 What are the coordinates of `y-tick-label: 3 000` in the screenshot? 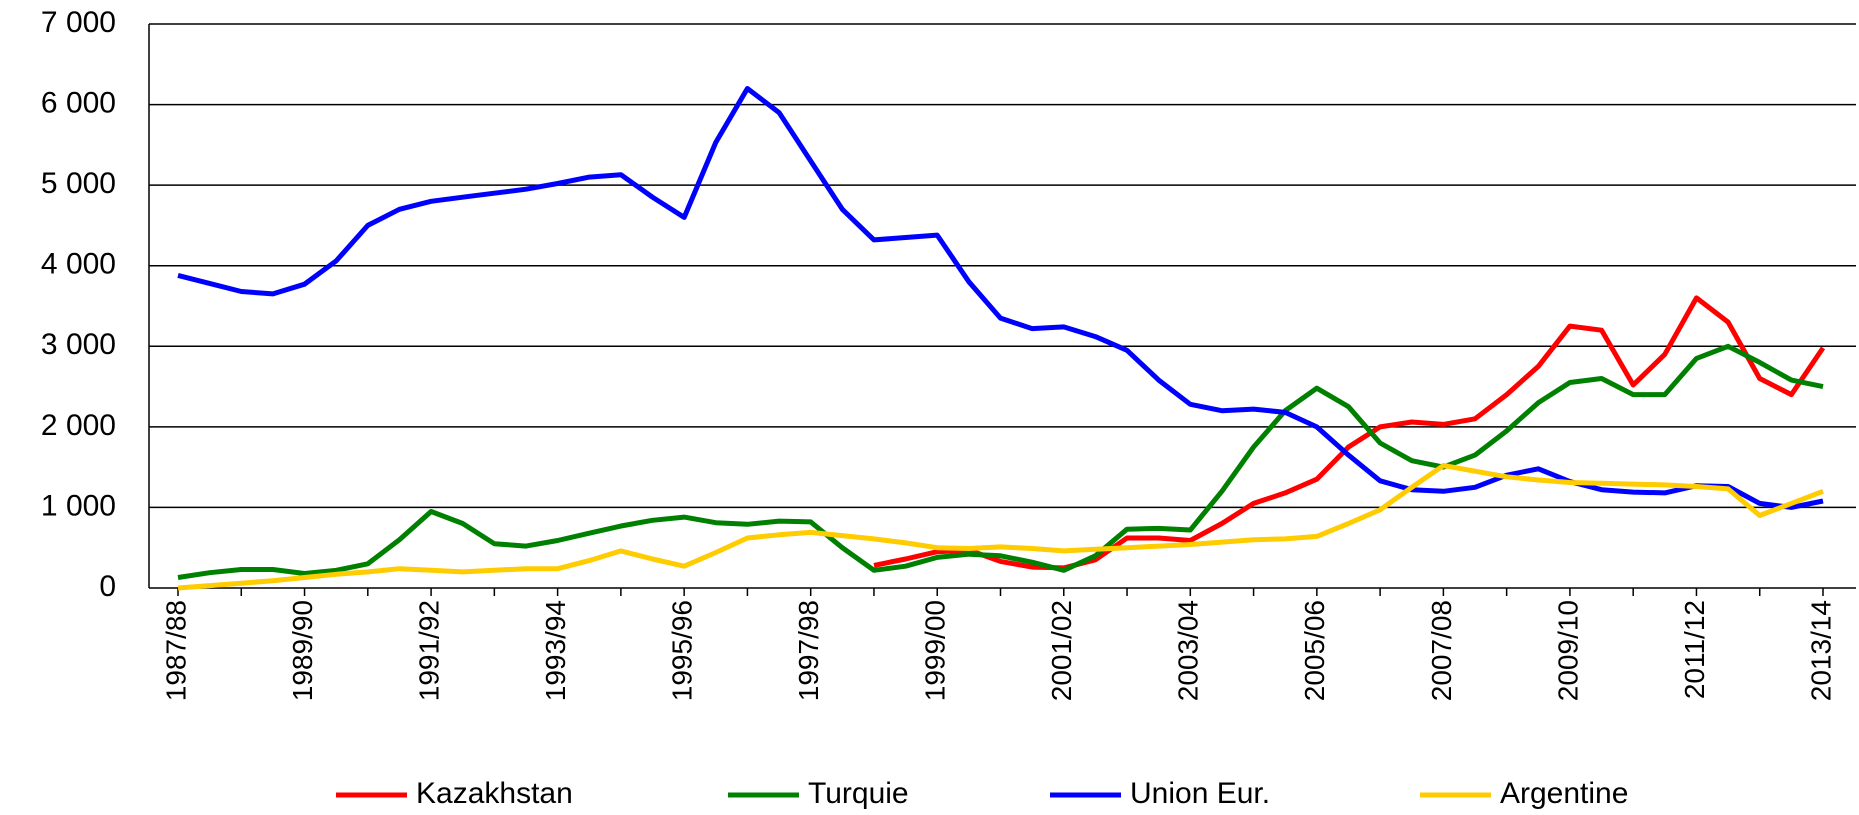 It's located at (78, 344).